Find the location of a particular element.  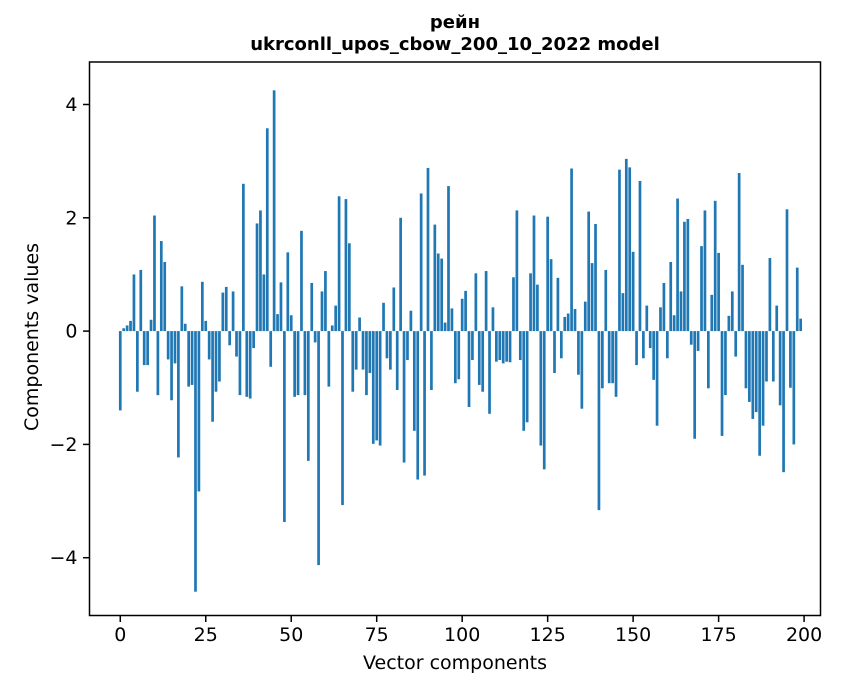

y-tick-label-4: 4 is located at coordinates (71, 105).